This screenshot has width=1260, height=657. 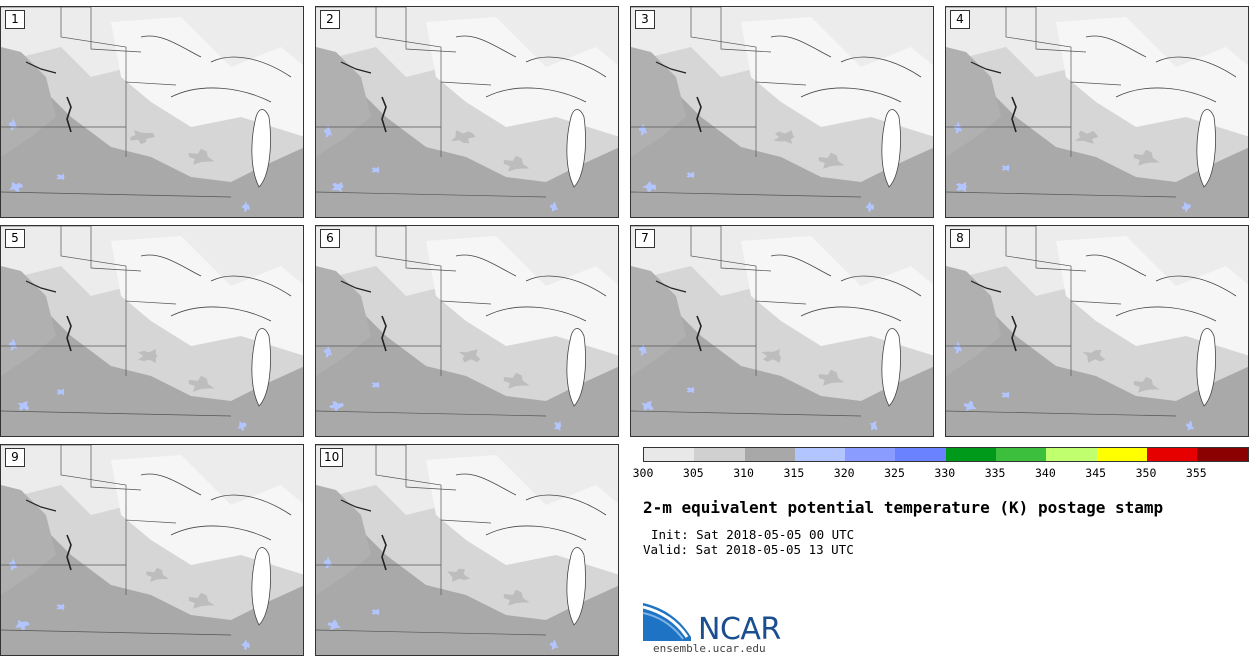 I want to click on member-number-label: 3, so click(x=645, y=19).